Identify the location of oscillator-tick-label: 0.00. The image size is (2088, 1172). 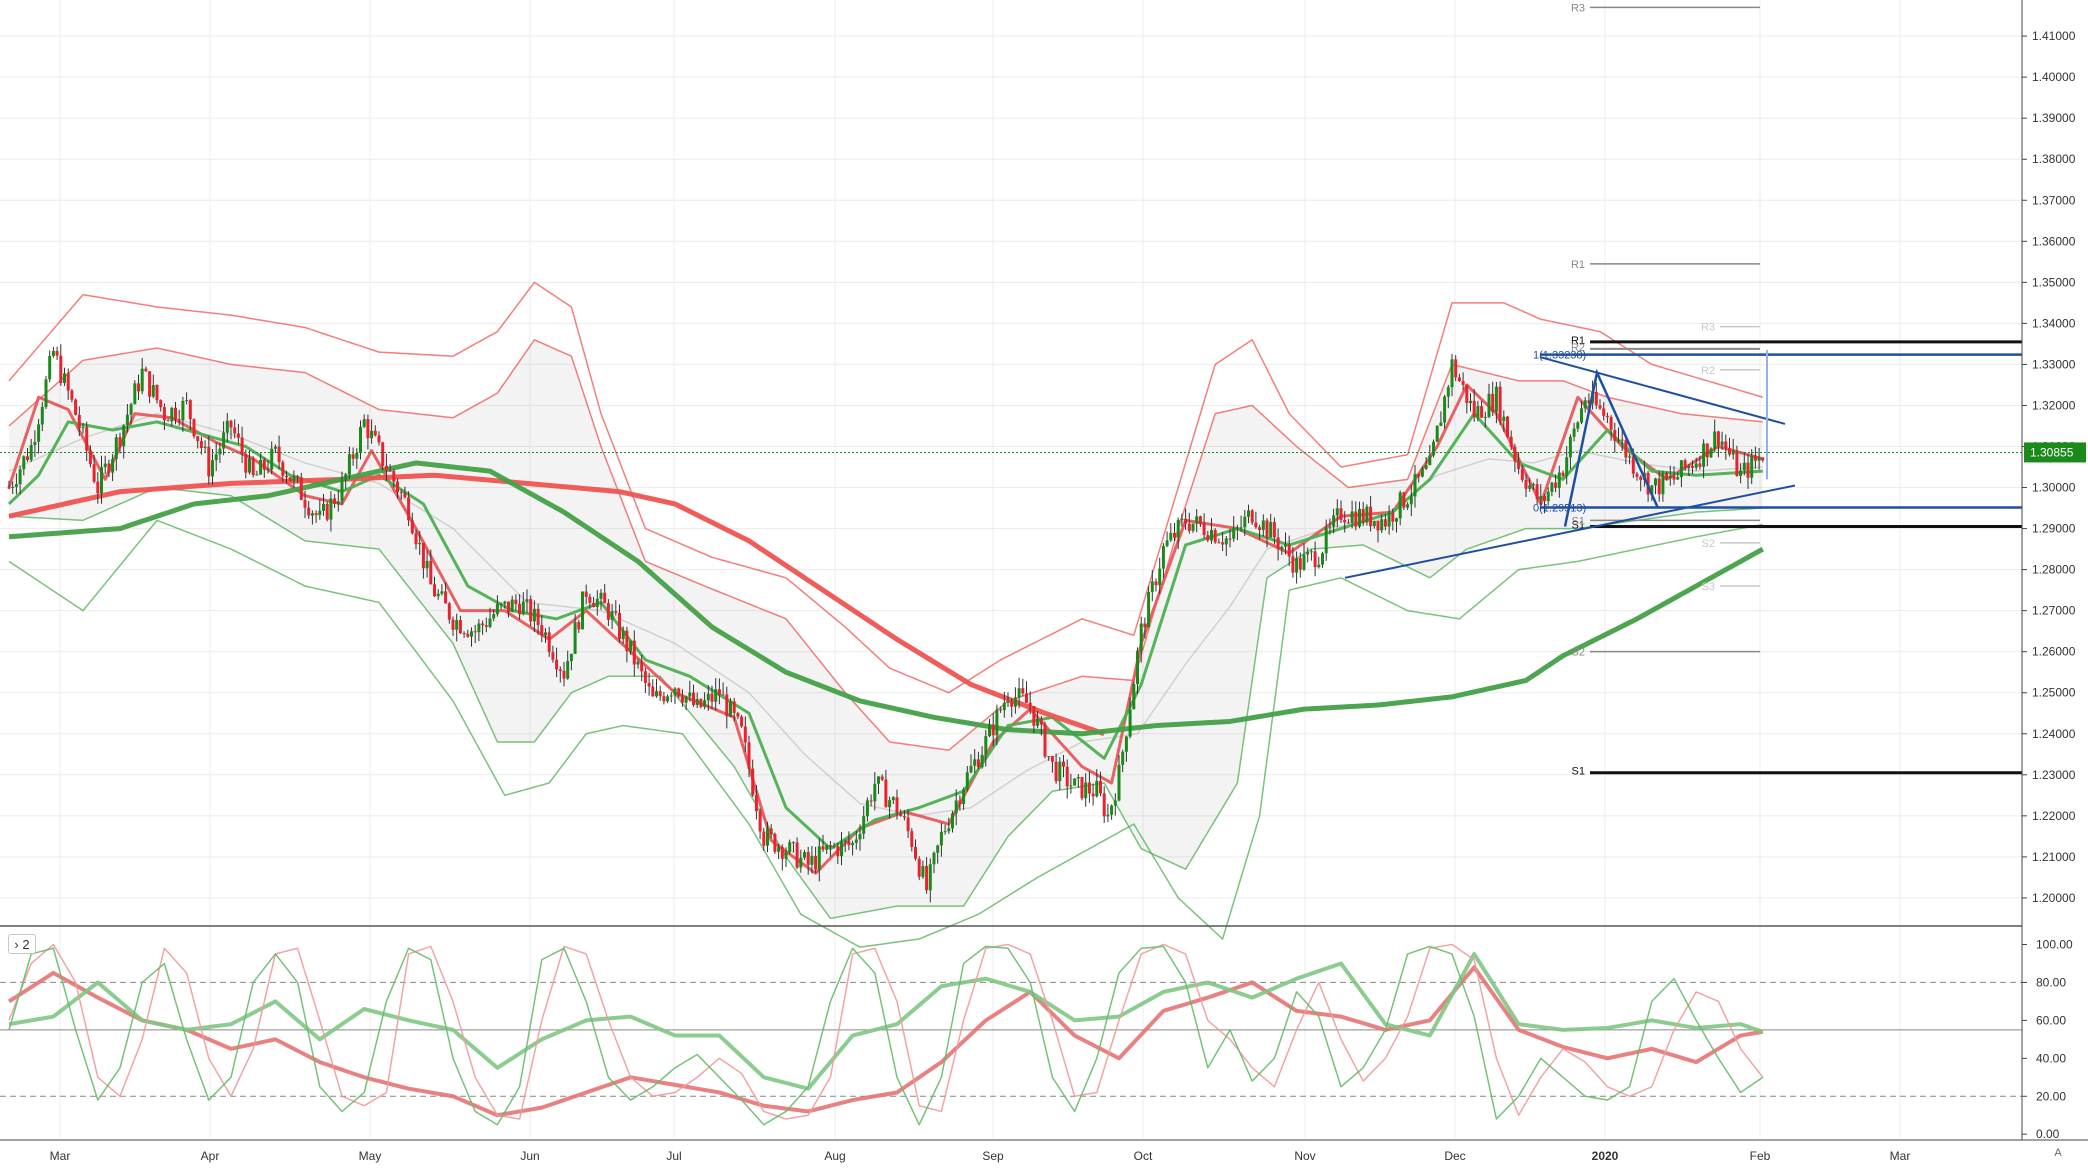
(2048, 1134).